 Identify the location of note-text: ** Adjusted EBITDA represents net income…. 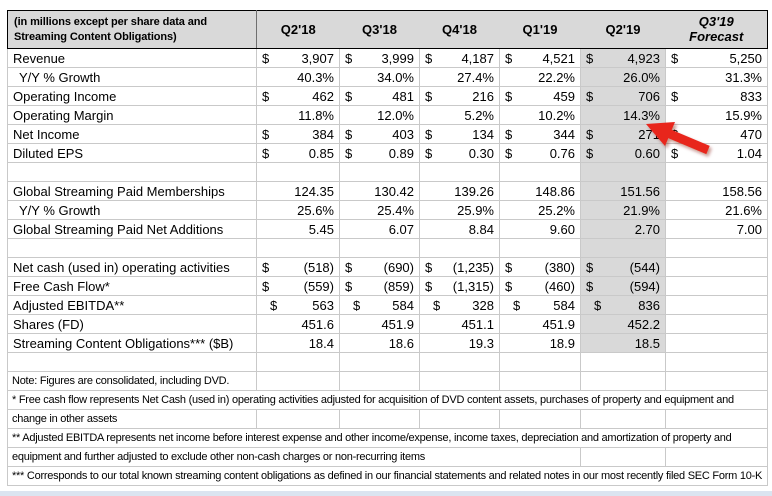
(387, 438).